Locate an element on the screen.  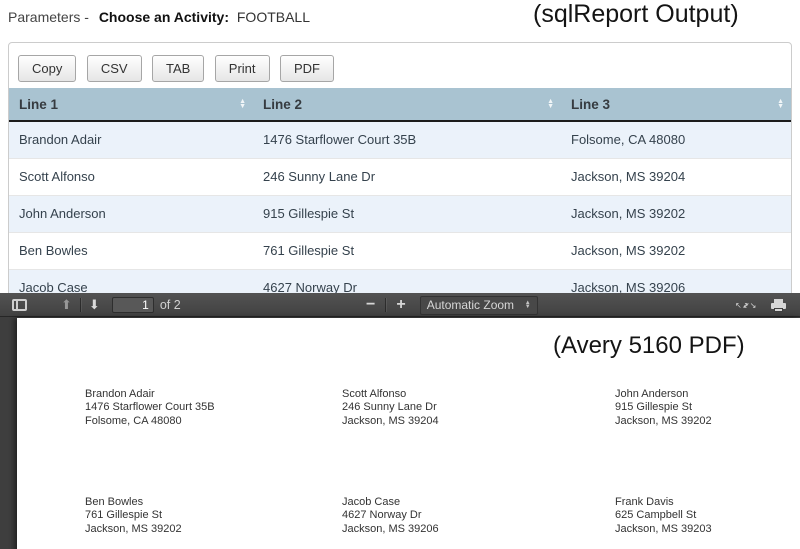
presentation-mode-button: ↖↗ ↙↘ is located at coordinates (743, 305).